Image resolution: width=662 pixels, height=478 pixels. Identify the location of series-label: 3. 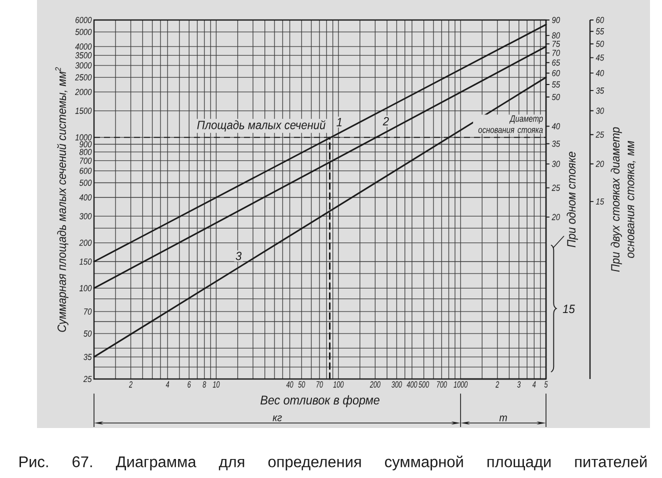
(239, 256).